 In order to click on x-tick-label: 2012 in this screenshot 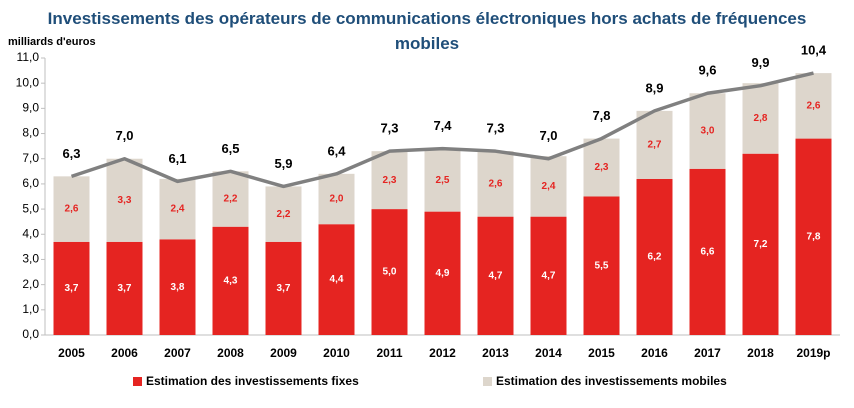, I will do `click(442, 353)`.